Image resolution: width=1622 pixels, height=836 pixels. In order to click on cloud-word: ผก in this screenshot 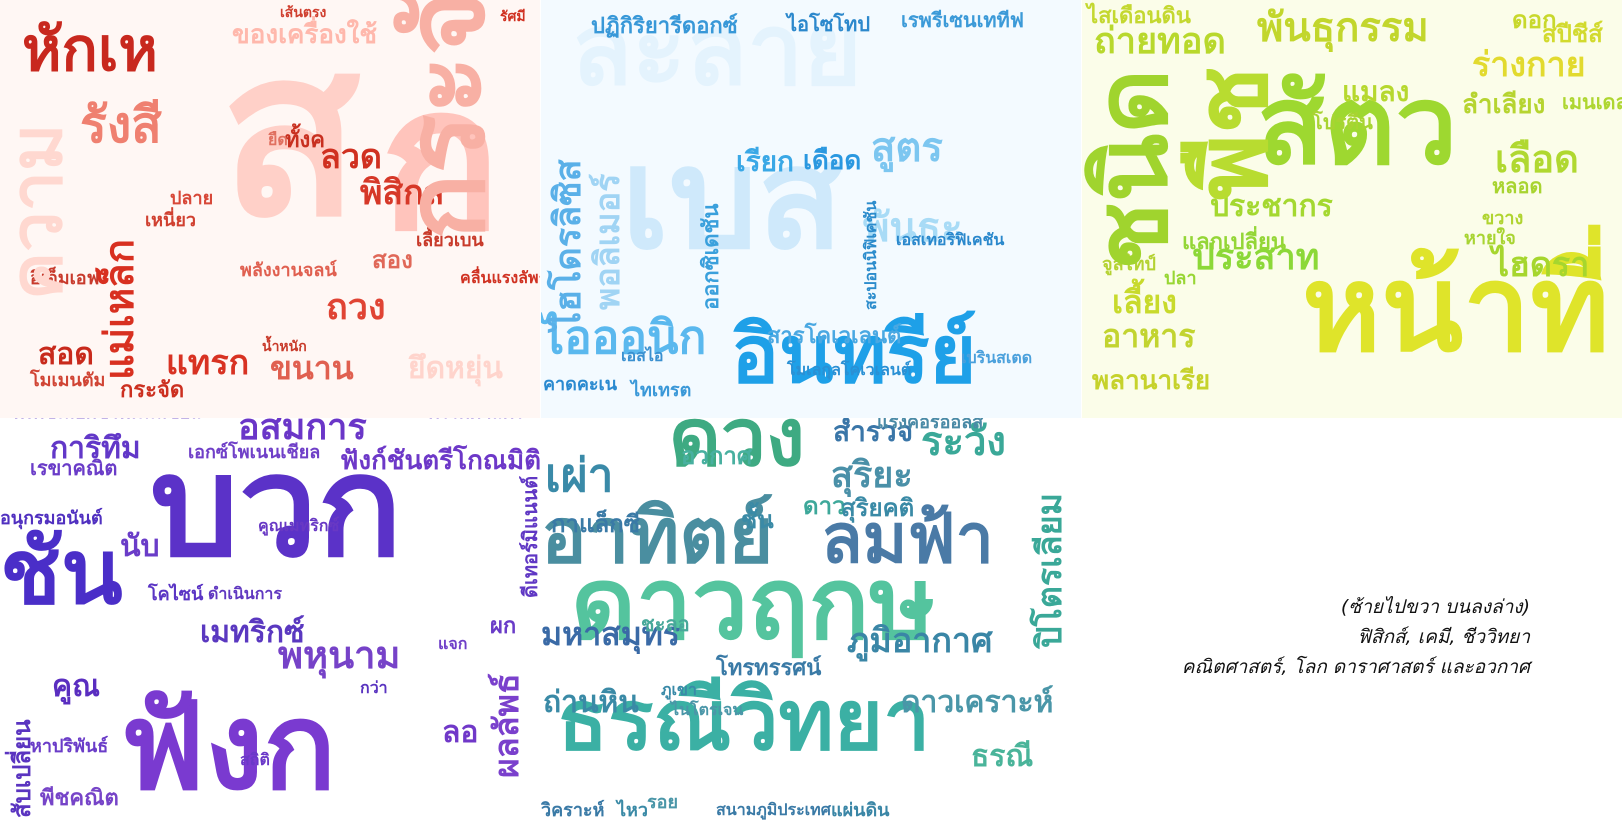, I will do `click(503, 626)`.